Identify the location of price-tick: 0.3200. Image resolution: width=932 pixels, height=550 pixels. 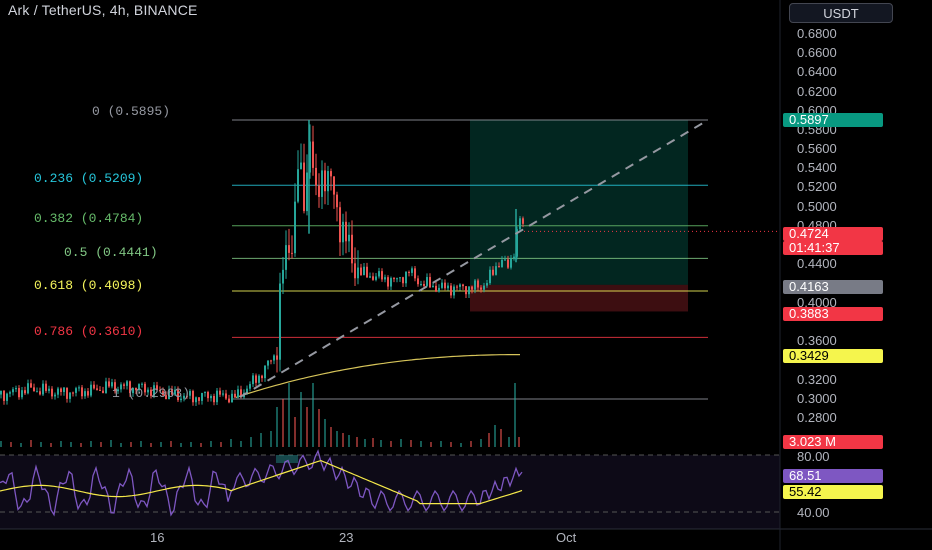
(817, 379).